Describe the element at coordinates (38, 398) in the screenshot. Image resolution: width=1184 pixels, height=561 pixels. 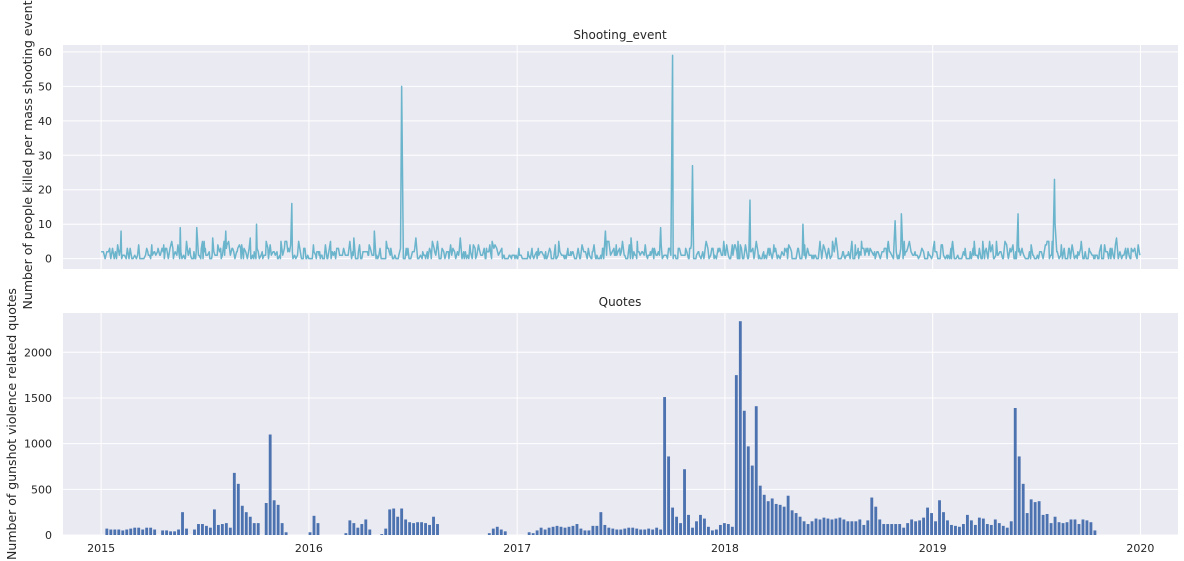
I see `quotes-y-tick-label: 1500` at that location.